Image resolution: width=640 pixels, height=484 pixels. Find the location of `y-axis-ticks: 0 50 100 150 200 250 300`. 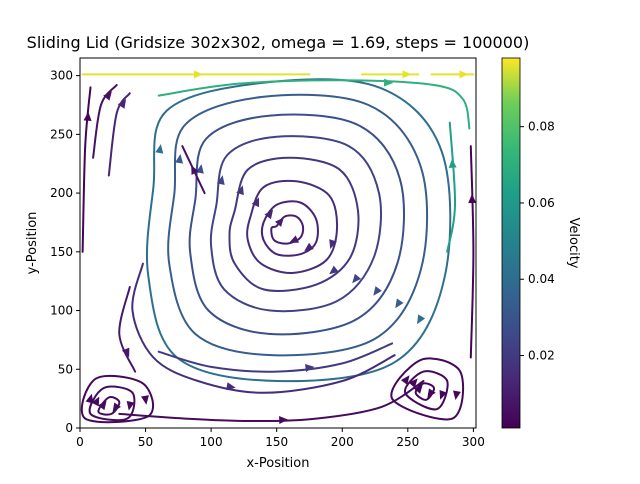

y-axis-ticks: 0 50 100 150 200 250 300 is located at coordinates (65, 252).